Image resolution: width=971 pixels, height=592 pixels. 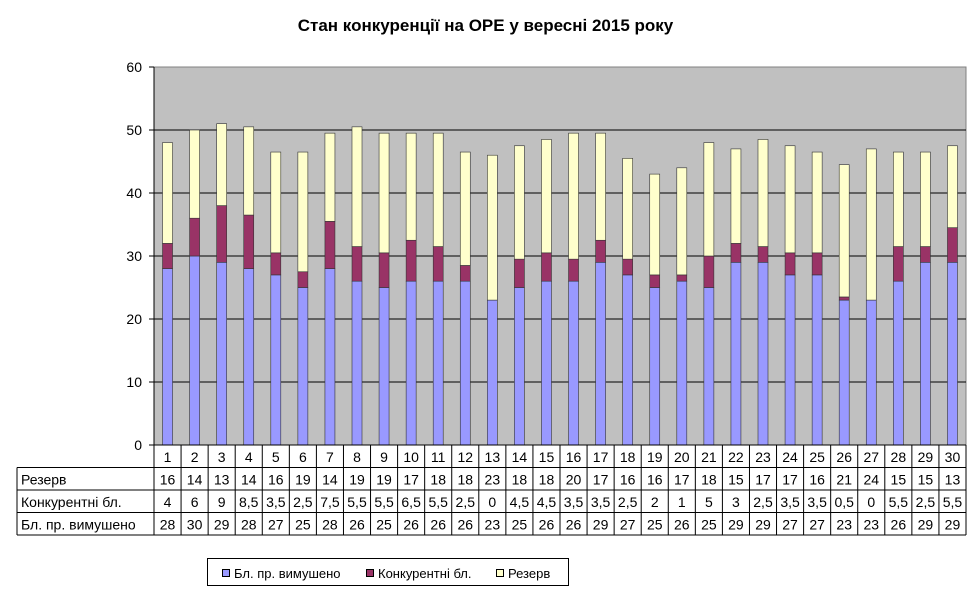 What do you see at coordinates (628, 457) in the screenshot?
I see `x-tick-label: 18` at bounding box center [628, 457].